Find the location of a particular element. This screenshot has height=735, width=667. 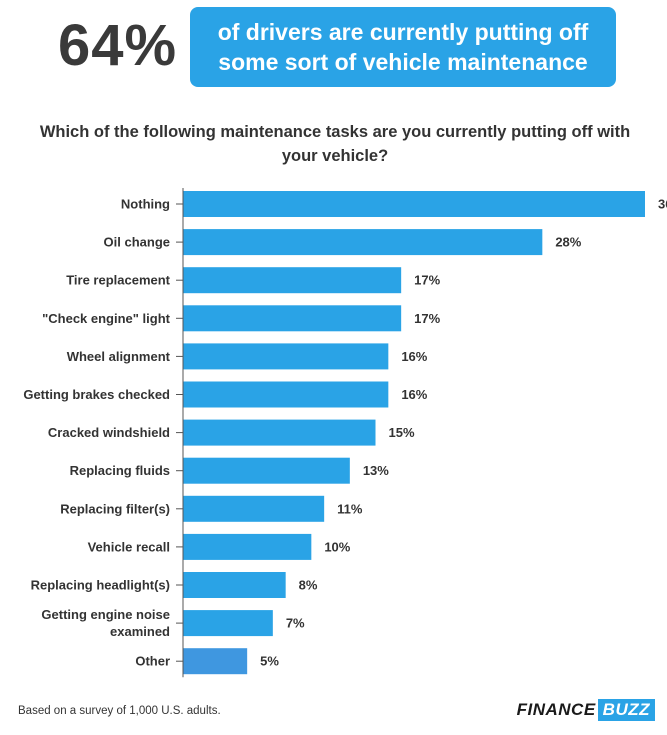

category-label: Nothing is located at coordinates (145, 204).